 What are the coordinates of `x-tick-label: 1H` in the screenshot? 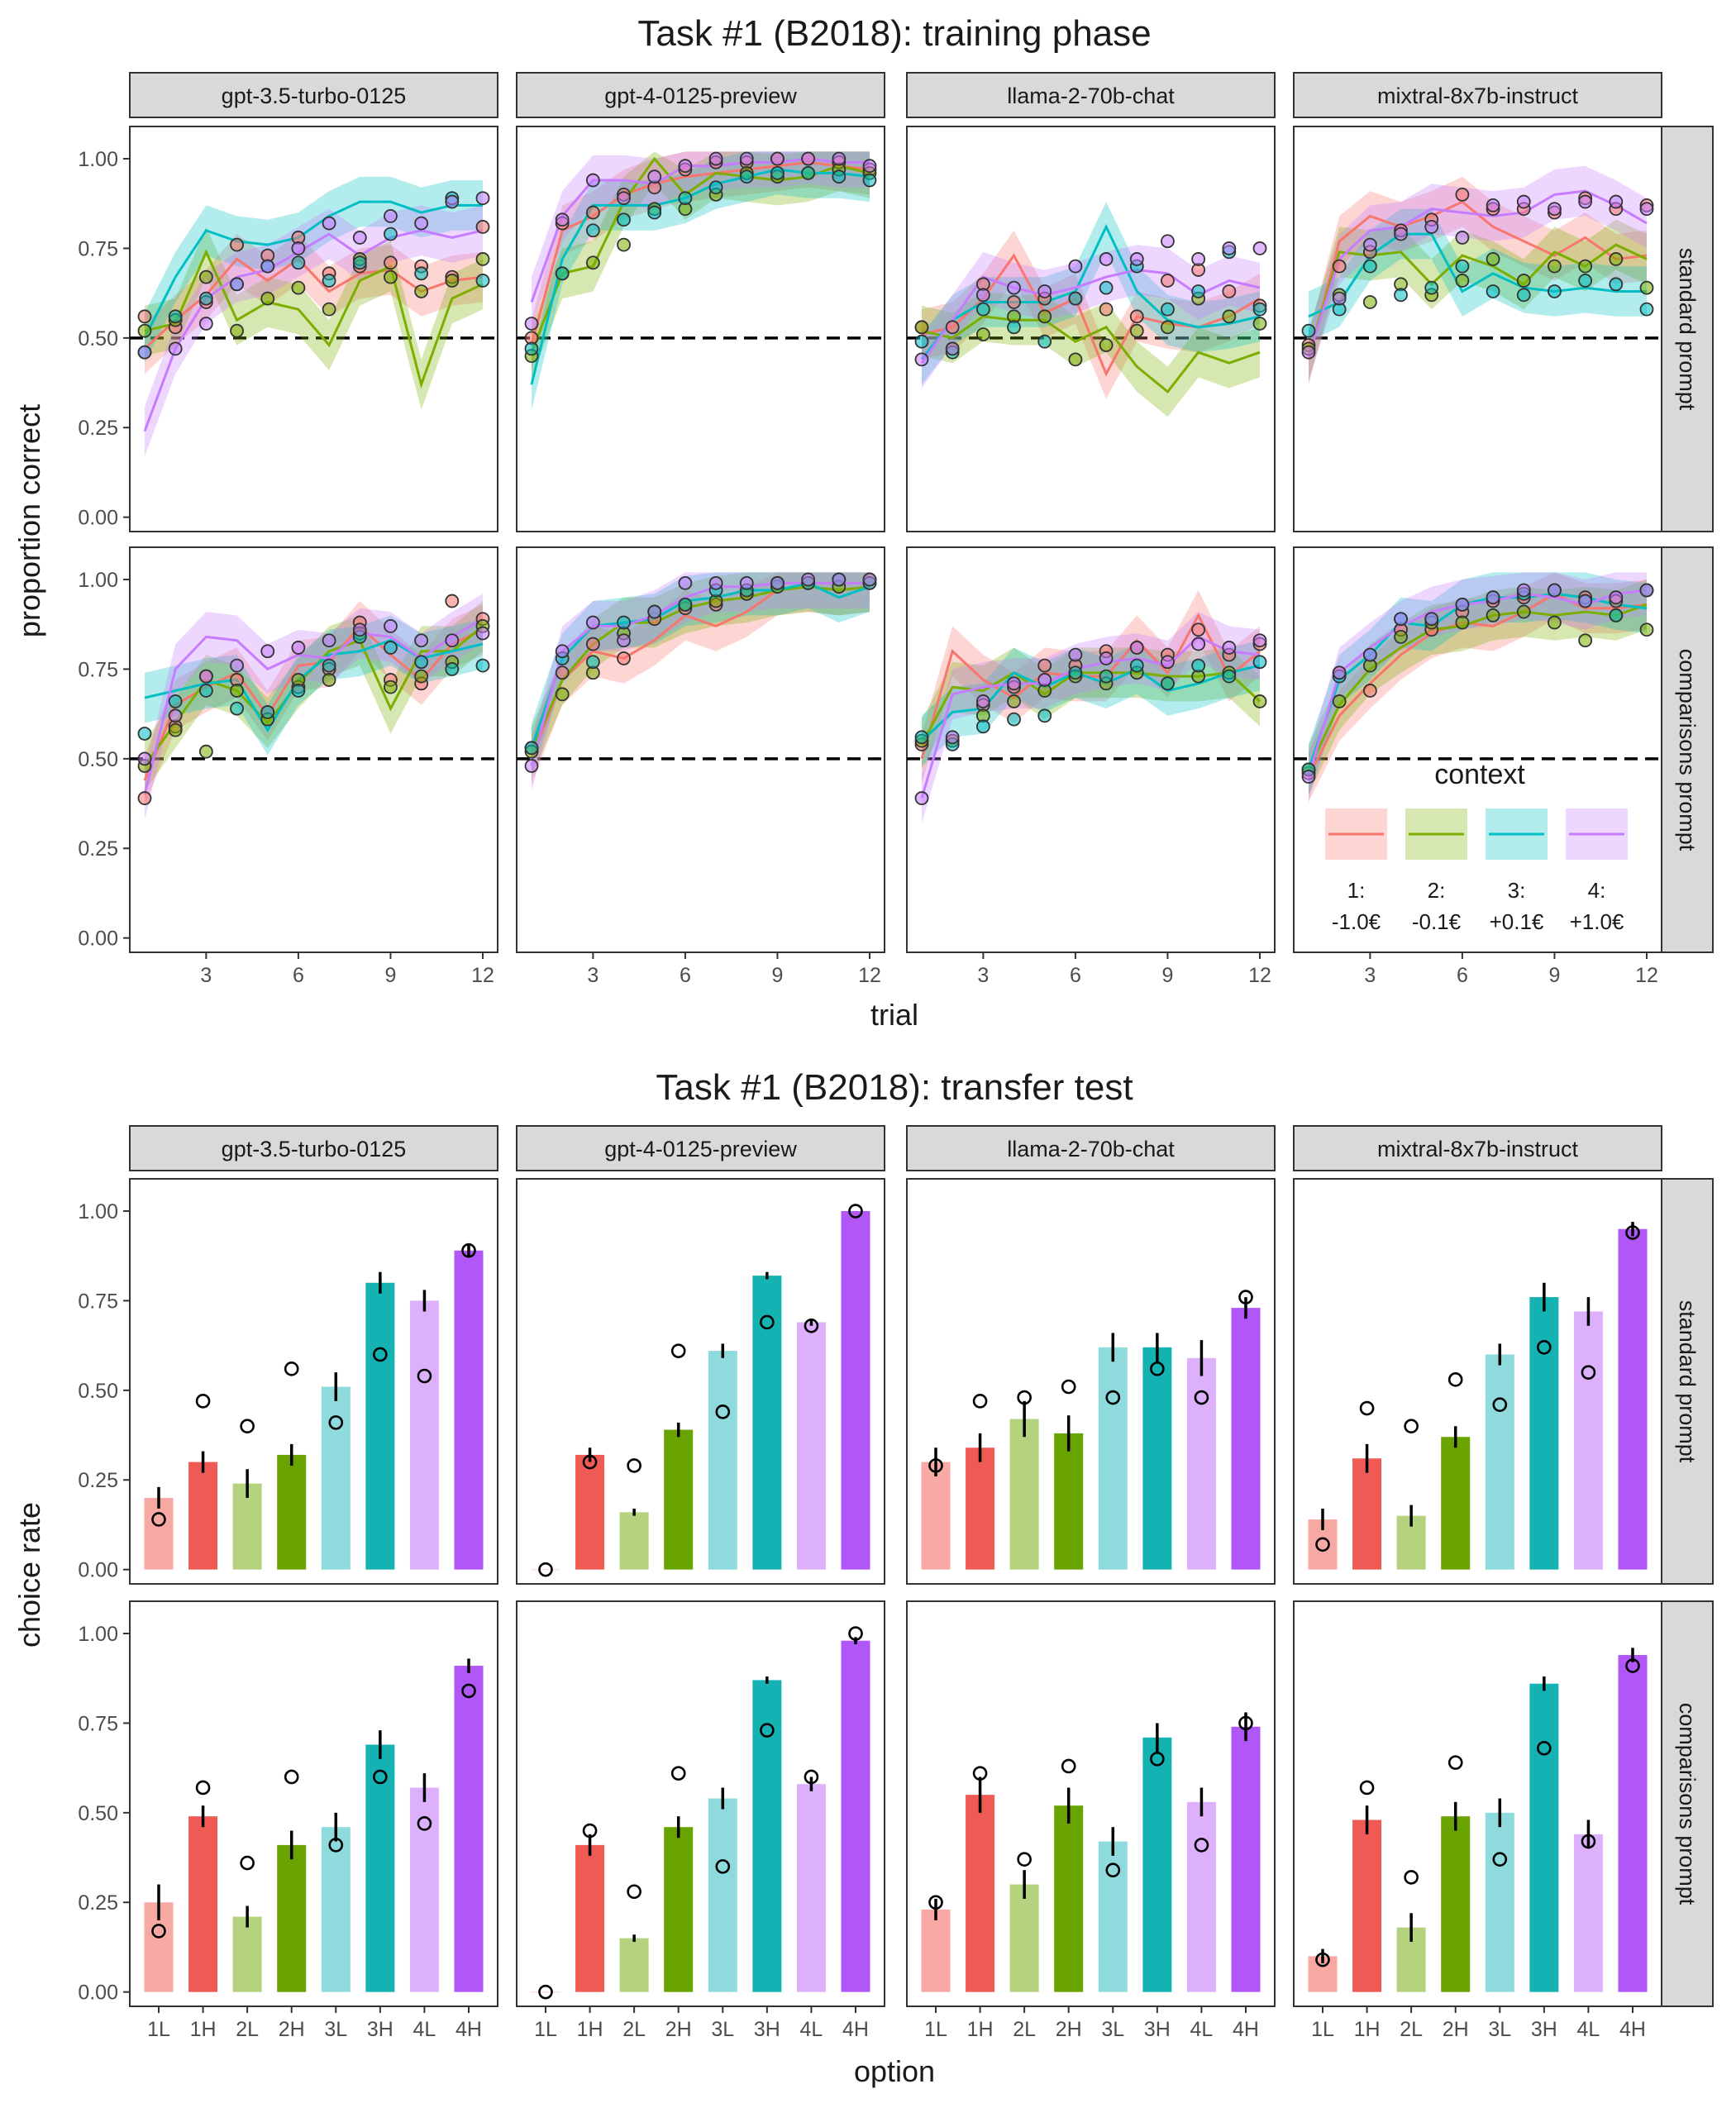 It's located at (1367, 2030).